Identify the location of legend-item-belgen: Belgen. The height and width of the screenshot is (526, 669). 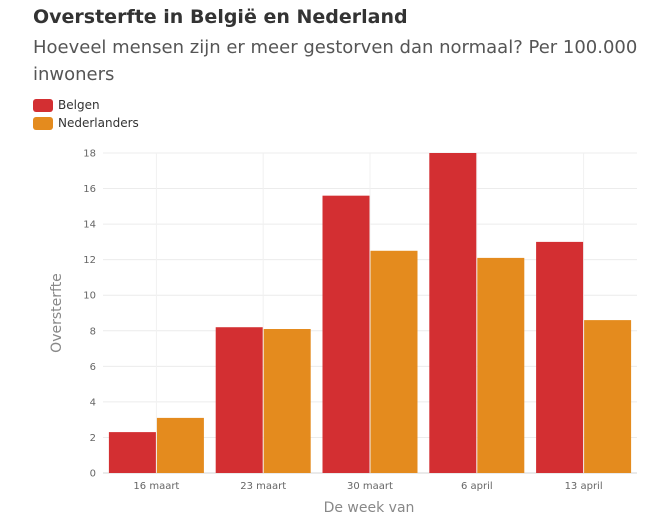
(86, 105).